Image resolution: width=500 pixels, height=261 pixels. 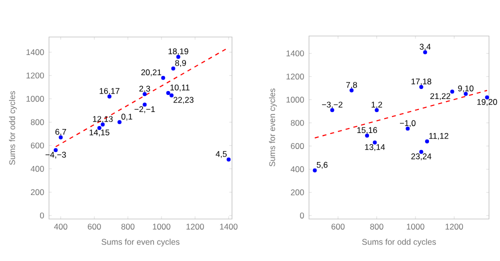 I want to click on annotation: −2,−1, so click(x=144, y=110).